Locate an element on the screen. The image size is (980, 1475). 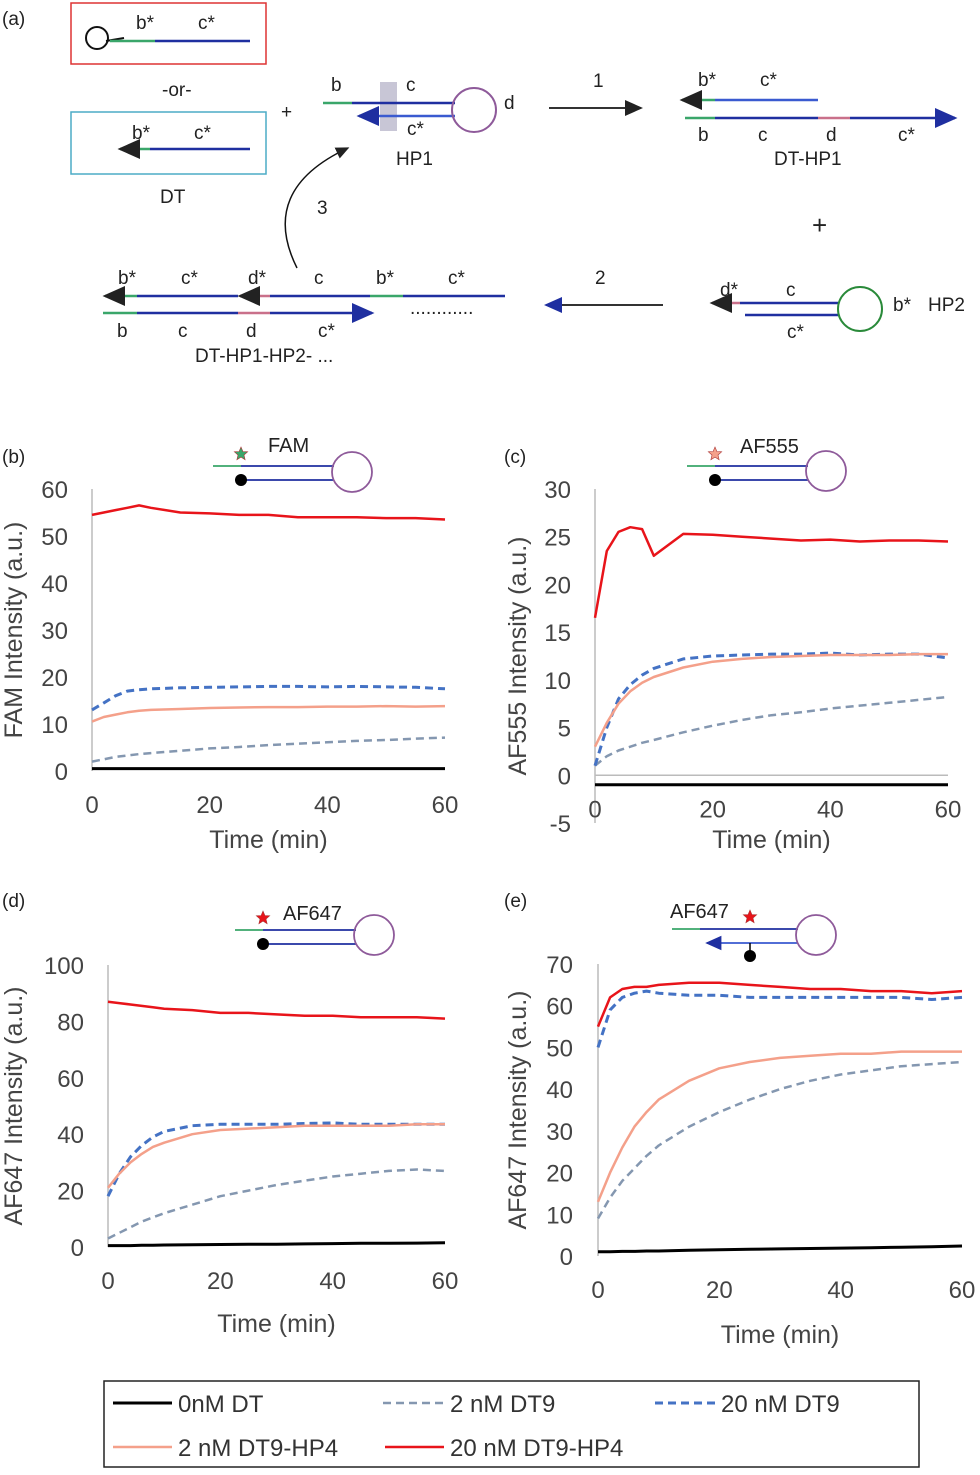
step2-label: 2 is located at coordinates (600, 278).